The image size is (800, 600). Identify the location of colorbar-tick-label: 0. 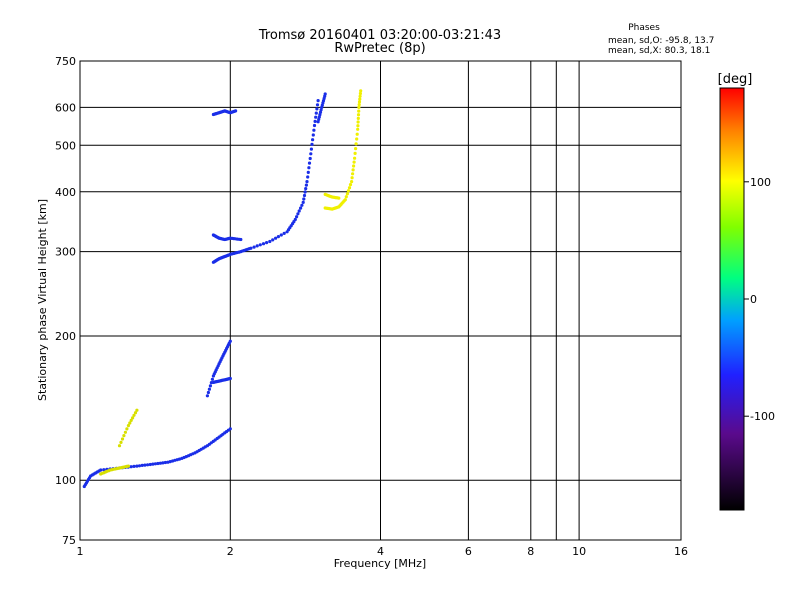
(753, 299).